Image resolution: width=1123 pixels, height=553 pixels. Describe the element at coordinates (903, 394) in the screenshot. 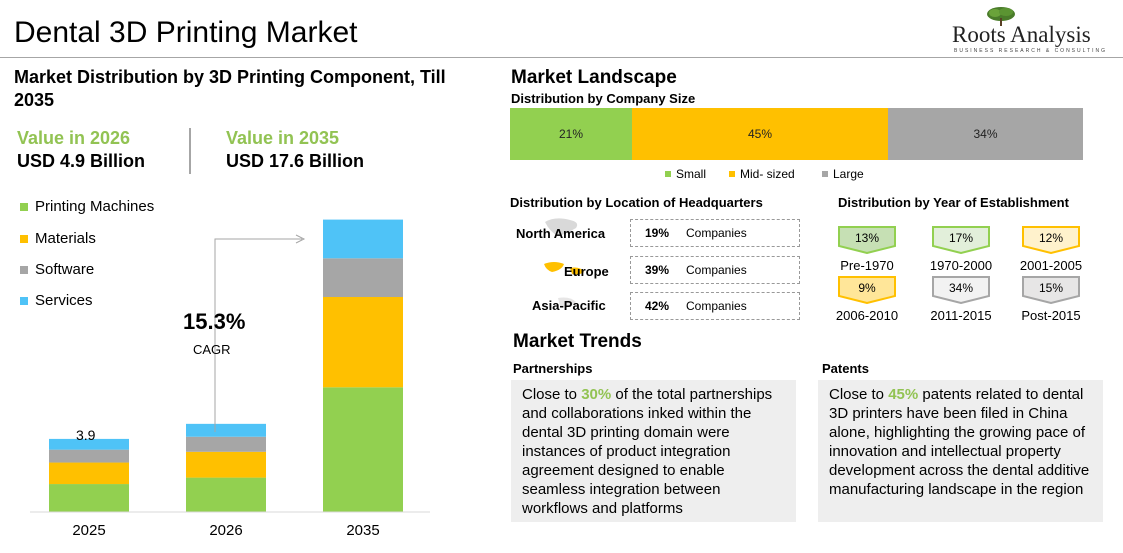

I see `patents-highlight: 45%` at that location.